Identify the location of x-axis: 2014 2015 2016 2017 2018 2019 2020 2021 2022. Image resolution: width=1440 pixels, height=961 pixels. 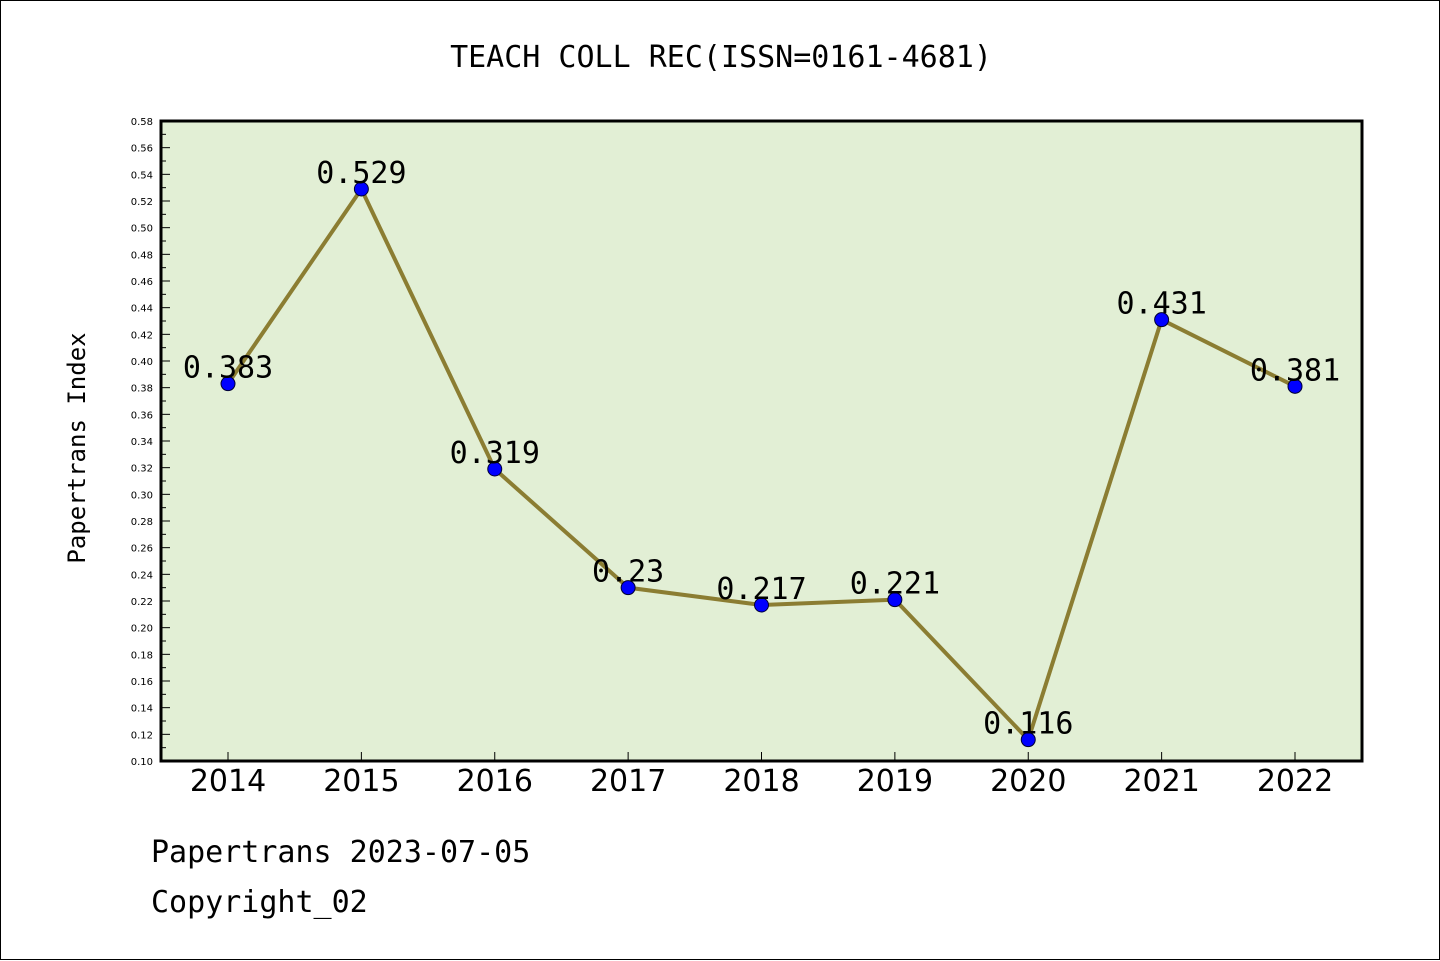
(761, 775).